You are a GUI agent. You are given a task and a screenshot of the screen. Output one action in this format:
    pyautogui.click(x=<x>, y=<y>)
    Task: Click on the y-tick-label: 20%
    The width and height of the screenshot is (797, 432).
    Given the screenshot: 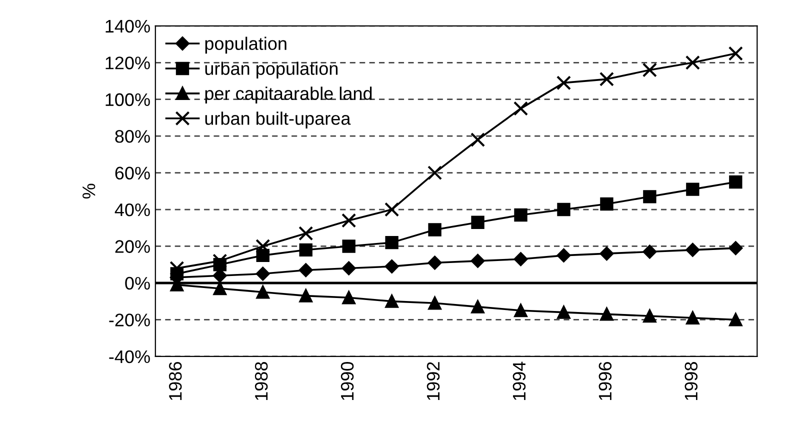 What is the action you would take?
    pyautogui.click(x=132, y=246)
    